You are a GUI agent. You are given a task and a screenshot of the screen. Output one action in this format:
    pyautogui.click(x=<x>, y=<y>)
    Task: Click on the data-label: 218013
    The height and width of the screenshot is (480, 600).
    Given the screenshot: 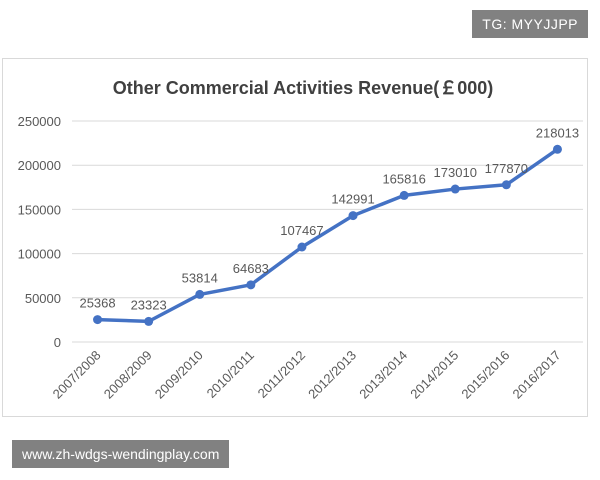 What is the action you would take?
    pyautogui.click(x=557, y=132)
    